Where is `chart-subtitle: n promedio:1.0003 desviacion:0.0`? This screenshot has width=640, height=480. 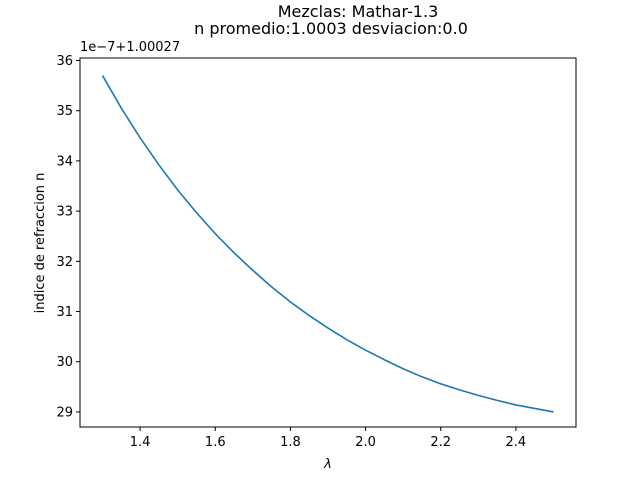 chart-subtitle: n promedio:1.0003 desviacion:0.0 is located at coordinates (331, 28).